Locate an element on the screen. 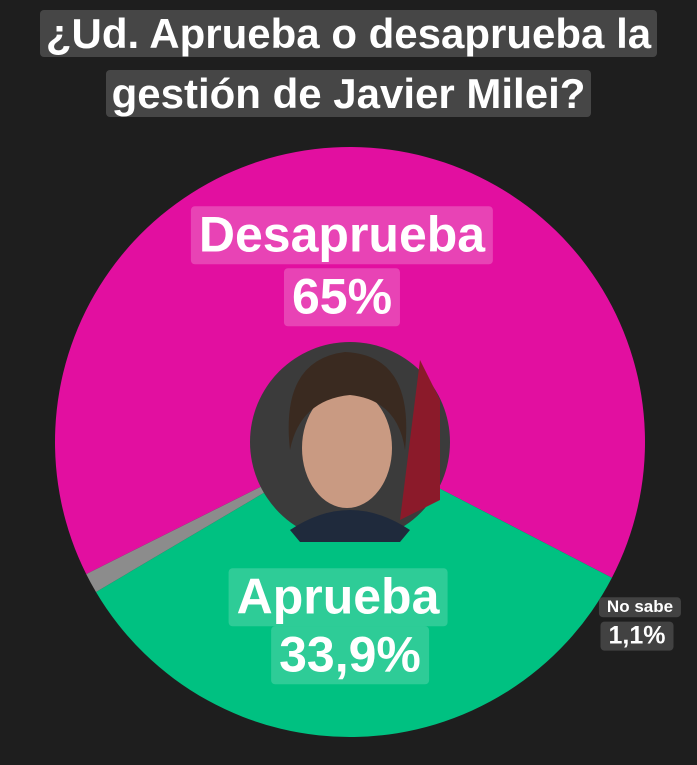  slice-name: No sabe is located at coordinates (640, 607).